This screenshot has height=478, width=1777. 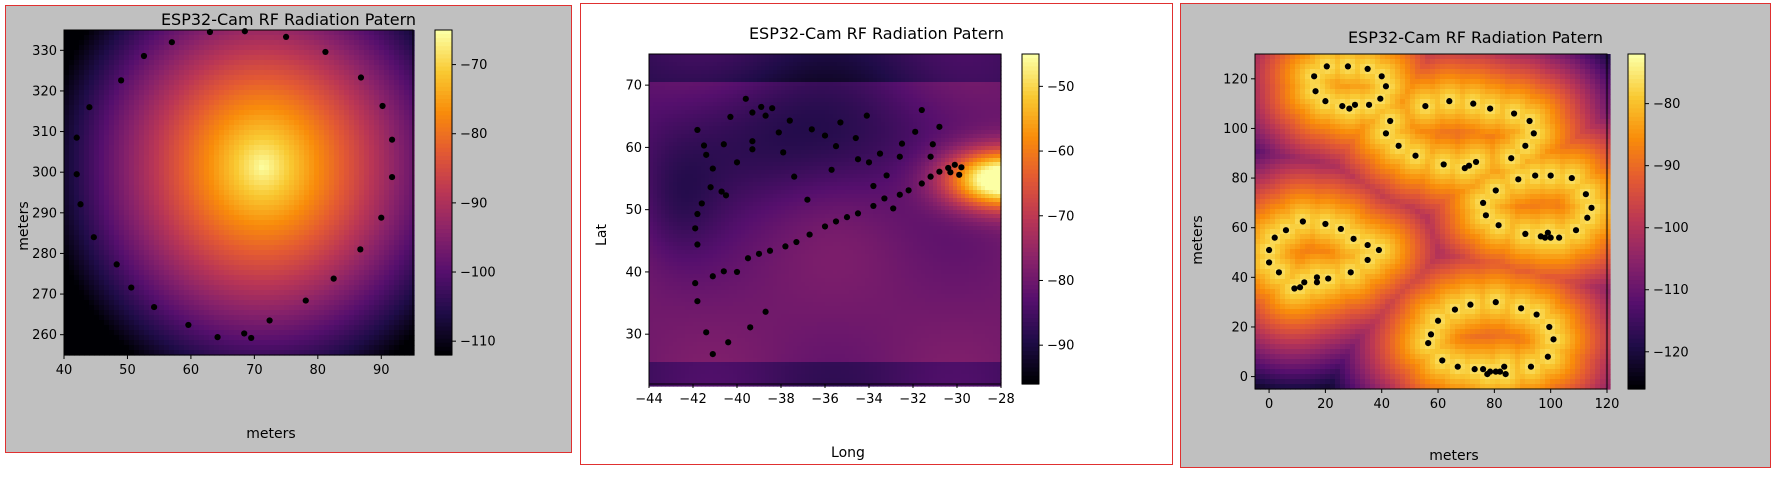 What do you see at coordinates (271, 434) in the screenshot?
I see `x-axis-label: meters` at bounding box center [271, 434].